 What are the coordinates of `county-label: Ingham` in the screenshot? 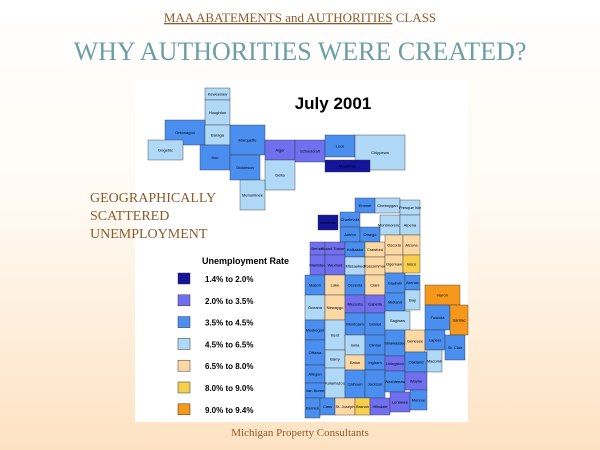 It's located at (375, 362).